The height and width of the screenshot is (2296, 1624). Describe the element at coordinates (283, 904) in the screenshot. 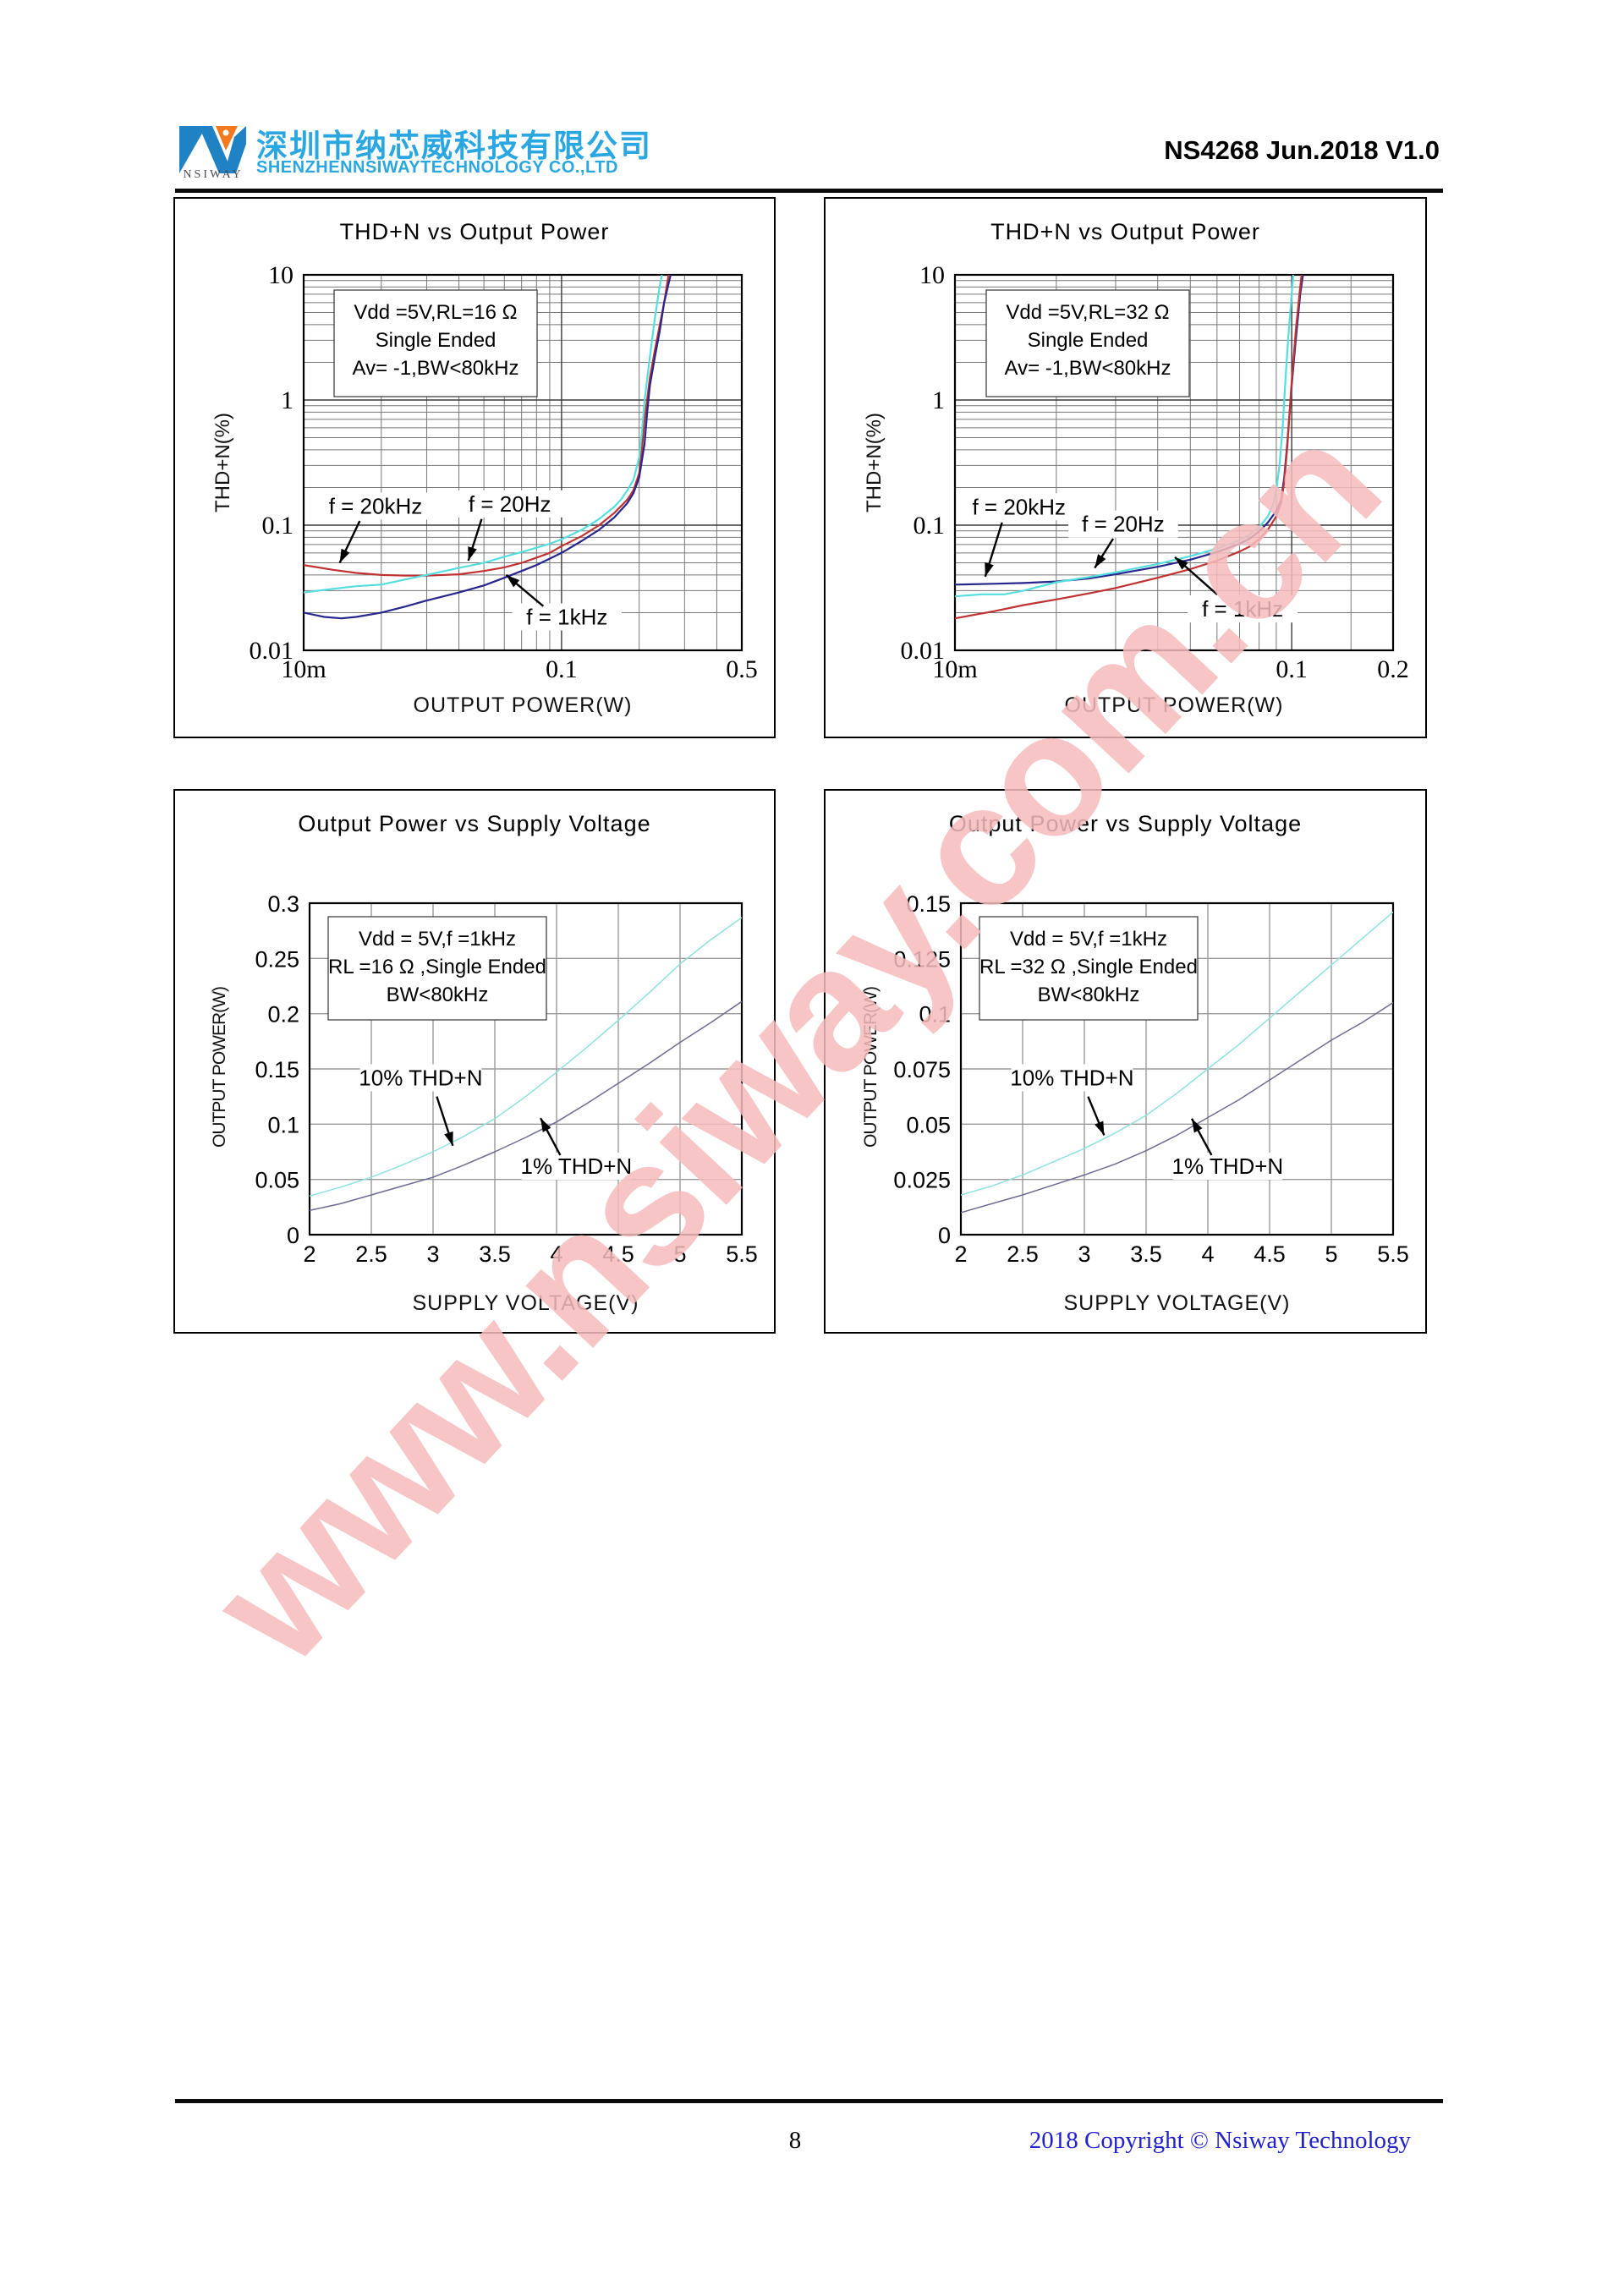

I see `svg-text: 0.3` at that location.